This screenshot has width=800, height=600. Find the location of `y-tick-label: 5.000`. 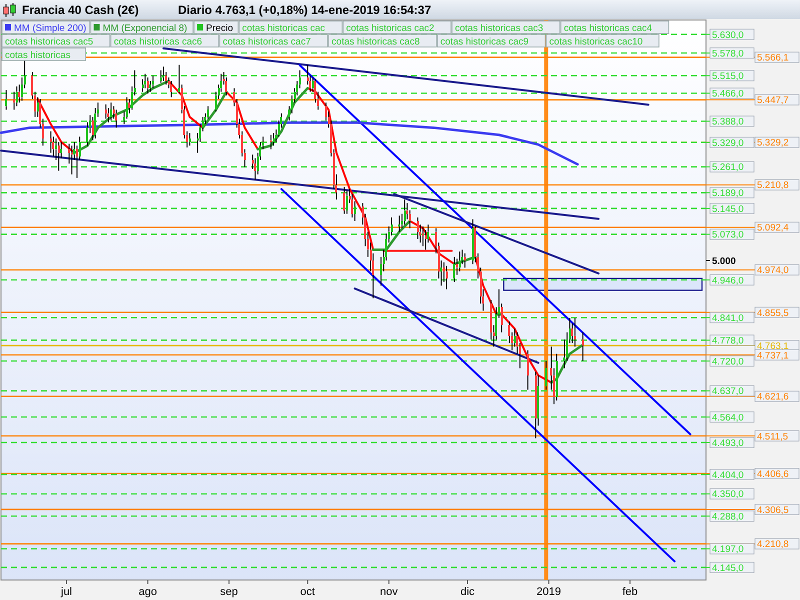

y-tick-label: 5.000 is located at coordinates (724, 261).